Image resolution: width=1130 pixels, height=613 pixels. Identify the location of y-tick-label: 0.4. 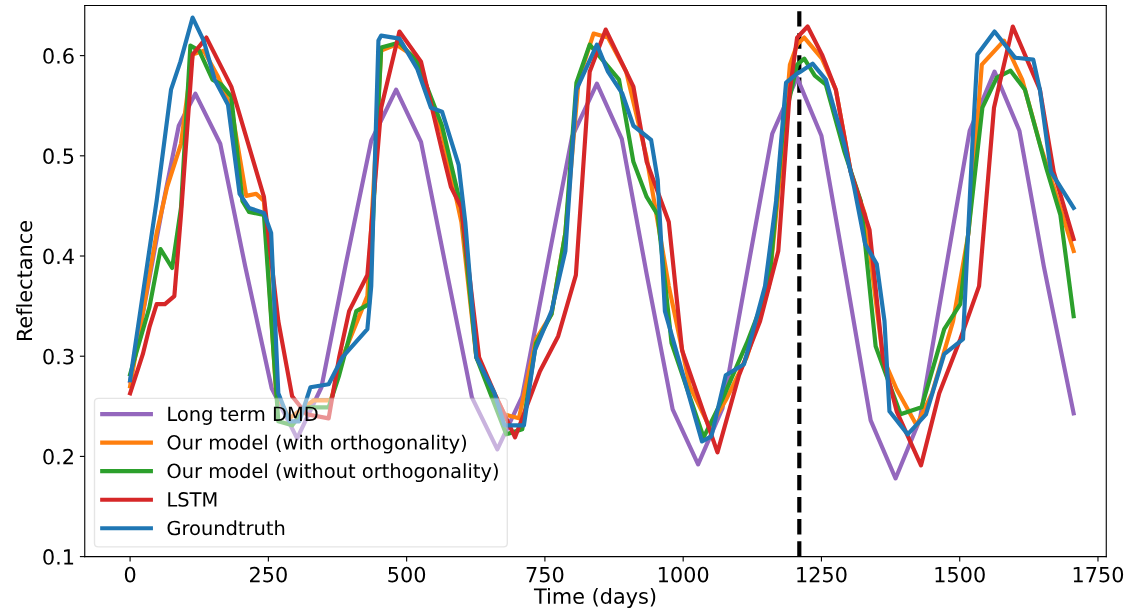
(58, 256).